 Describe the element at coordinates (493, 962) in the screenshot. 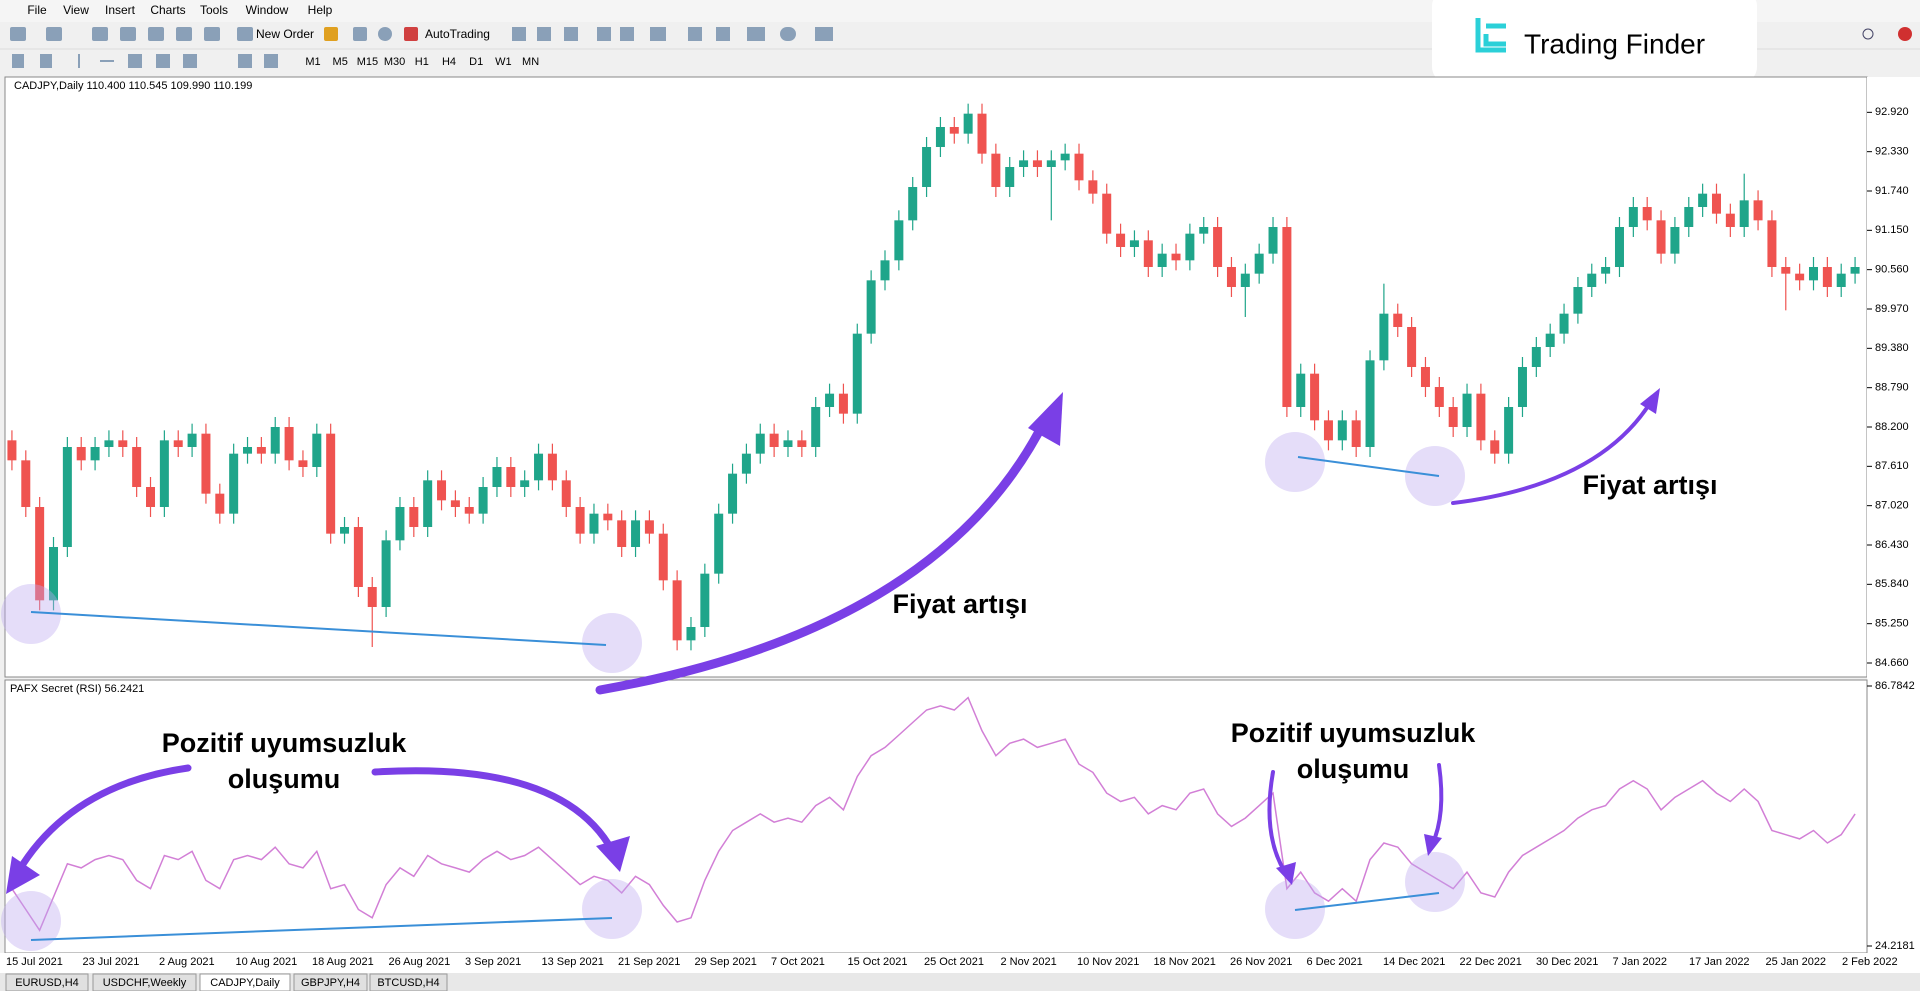

I see `x-tick-label: 3 Sep 2021` at that location.